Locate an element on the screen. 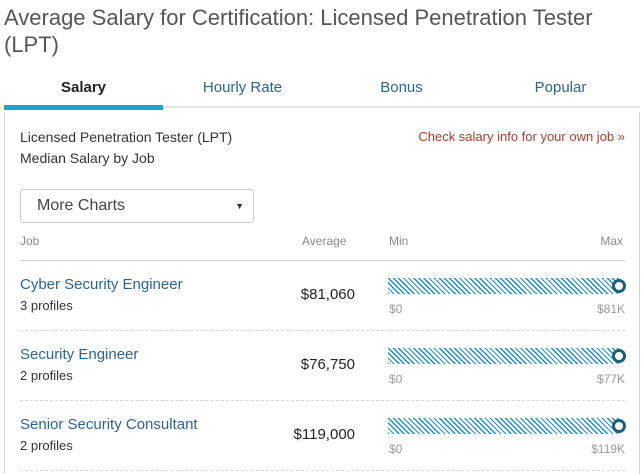  column-header-min: Min is located at coordinates (399, 241).